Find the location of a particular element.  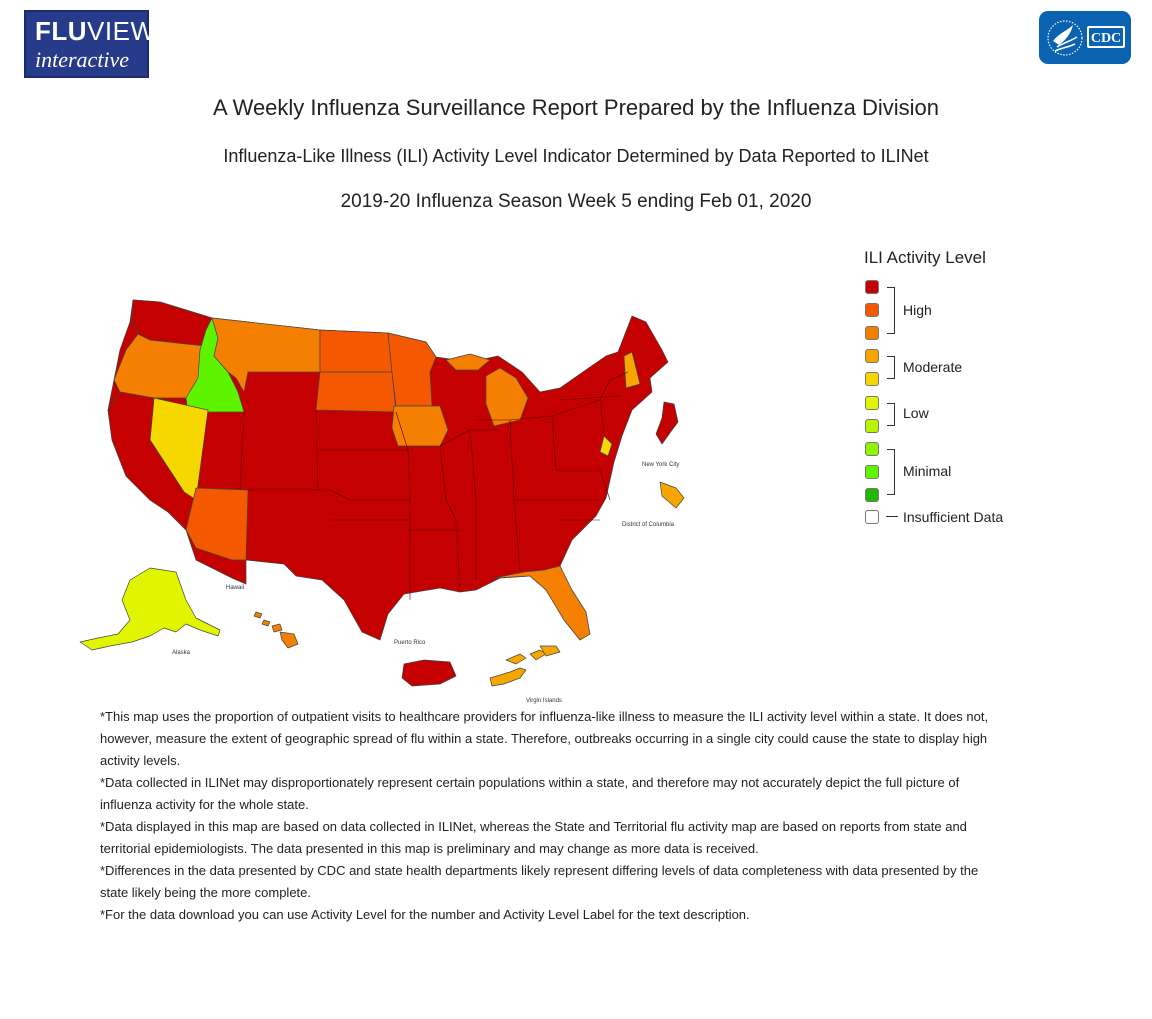

legend-bracket-moderate is located at coordinates (891, 367).